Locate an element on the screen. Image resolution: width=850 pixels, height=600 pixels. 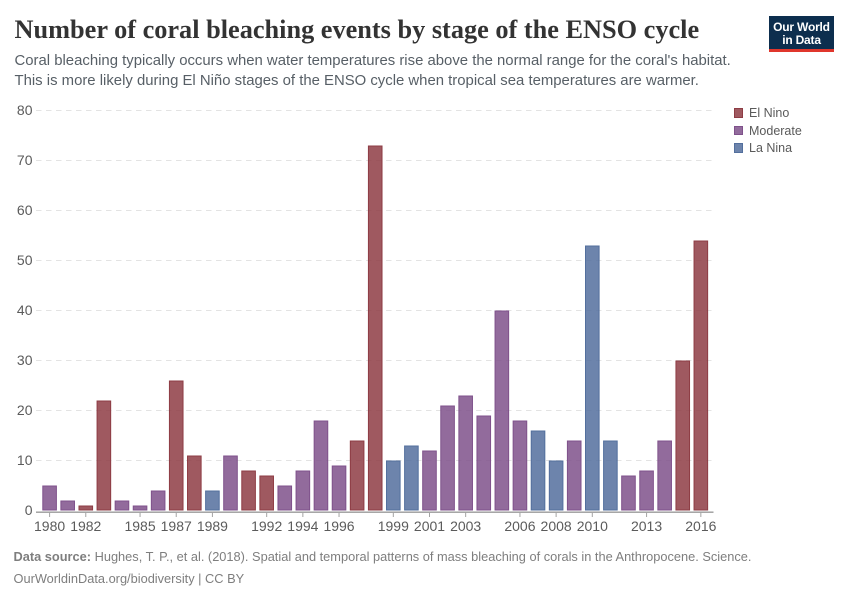
svg-text: 1985 is located at coordinates (139, 526).